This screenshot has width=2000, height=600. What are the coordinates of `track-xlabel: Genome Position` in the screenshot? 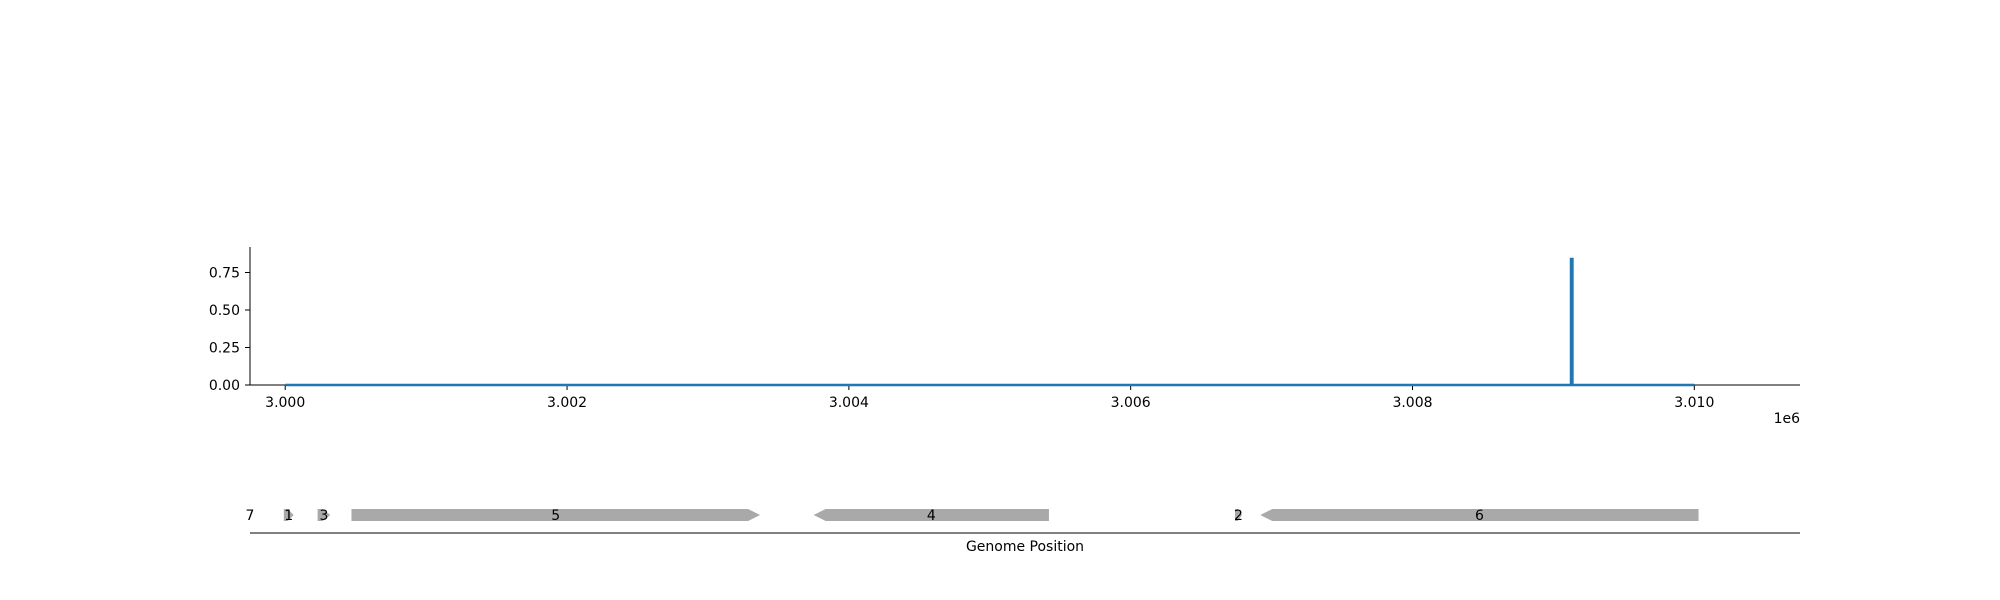 It's located at (1025, 547).